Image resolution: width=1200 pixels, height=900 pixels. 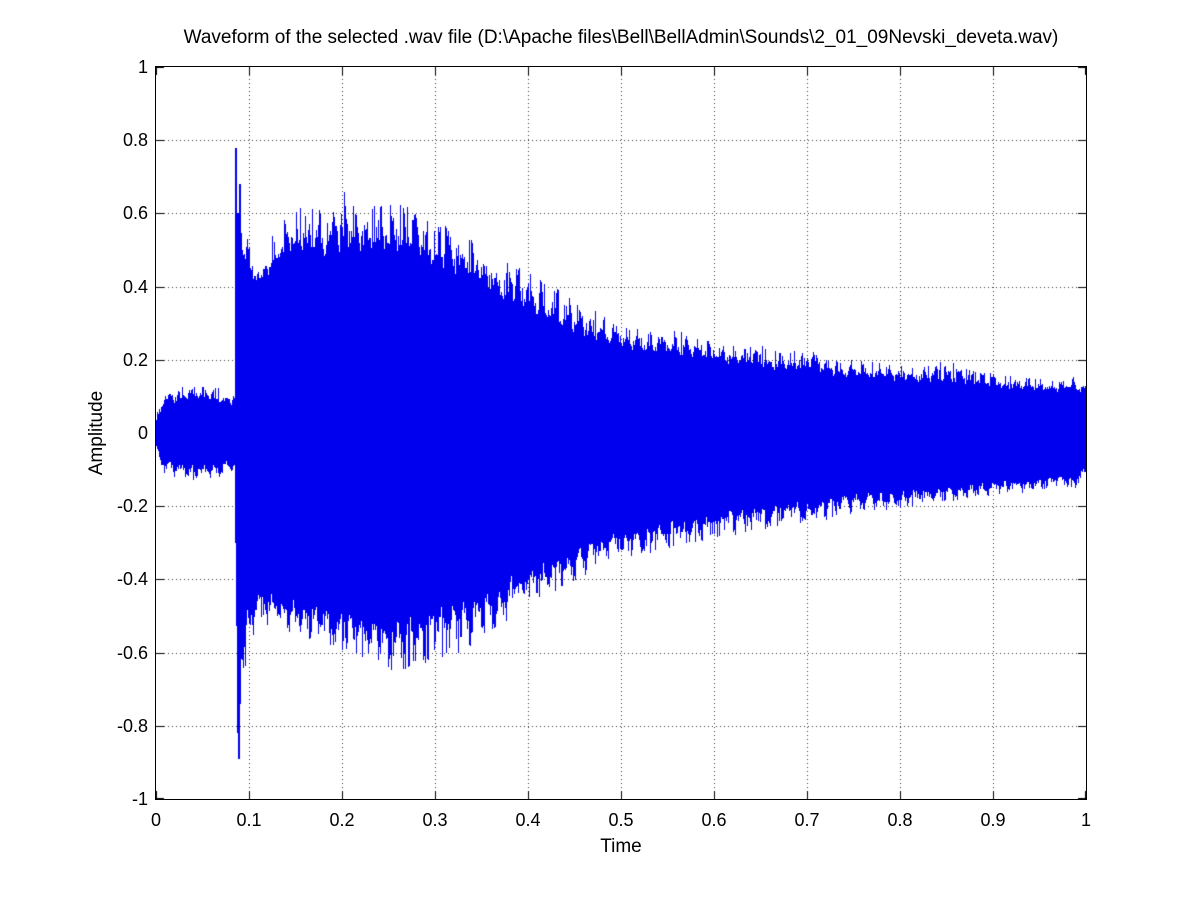 What do you see at coordinates (132, 652) in the screenshot?
I see `y-tick-label: -0.6` at bounding box center [132, 652].